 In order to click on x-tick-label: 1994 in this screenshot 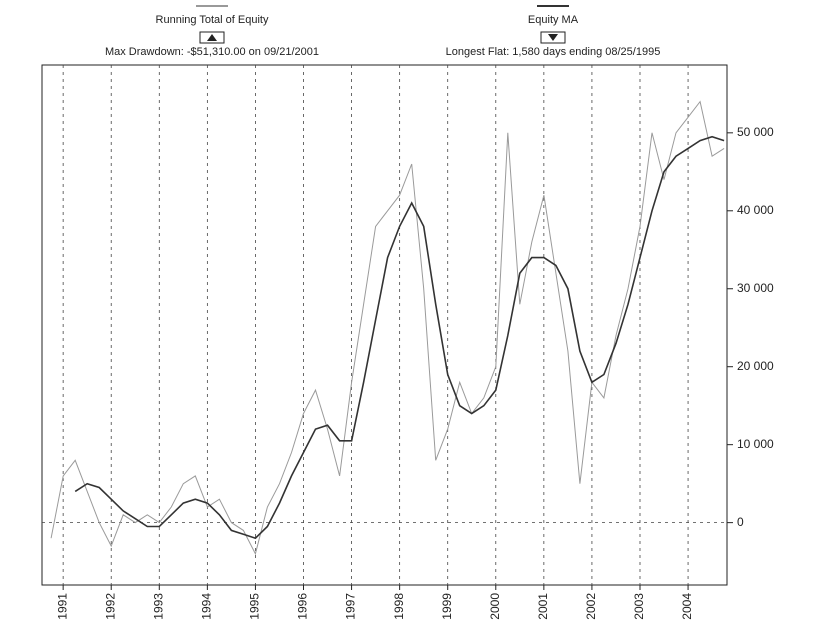, I will do `click(207, 606)`.